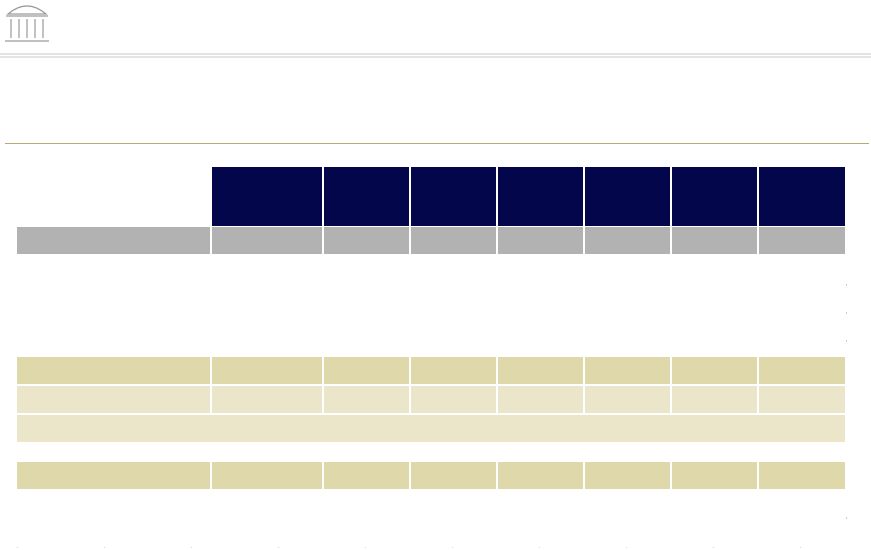 The width and height of the screenshot is (871, 550). Describe the element at coordinates (27, 10) in the screenshot. I see `logo-dome` at that location.